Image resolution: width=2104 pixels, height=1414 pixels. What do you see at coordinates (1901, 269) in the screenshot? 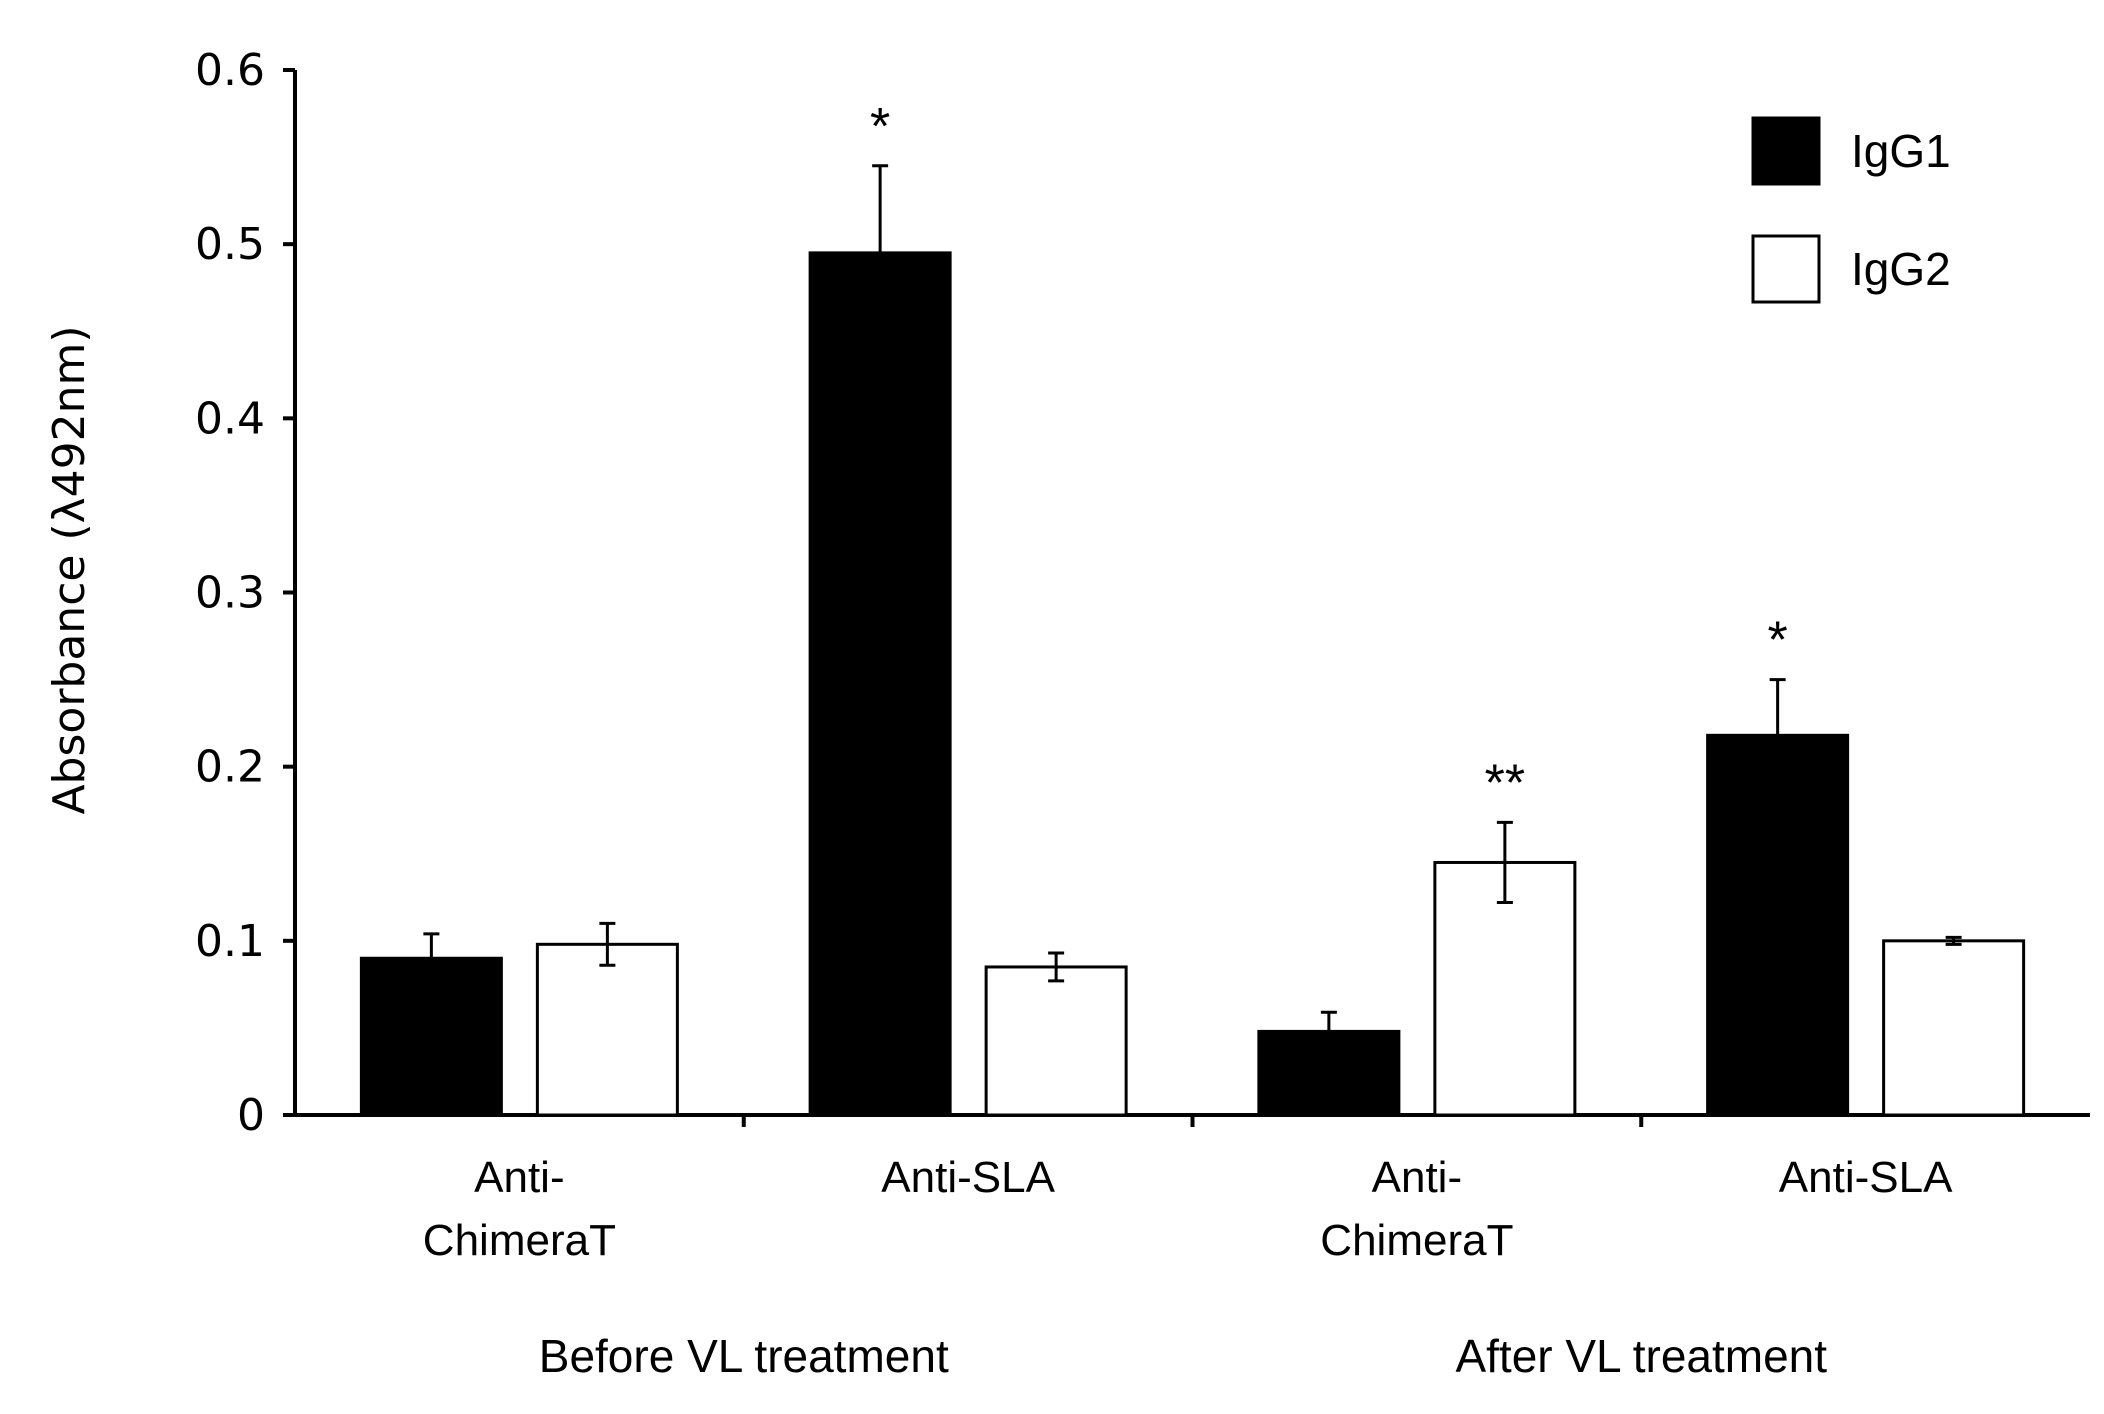
I see `legend-label: IgG2` at bounding box center [1901, 269].